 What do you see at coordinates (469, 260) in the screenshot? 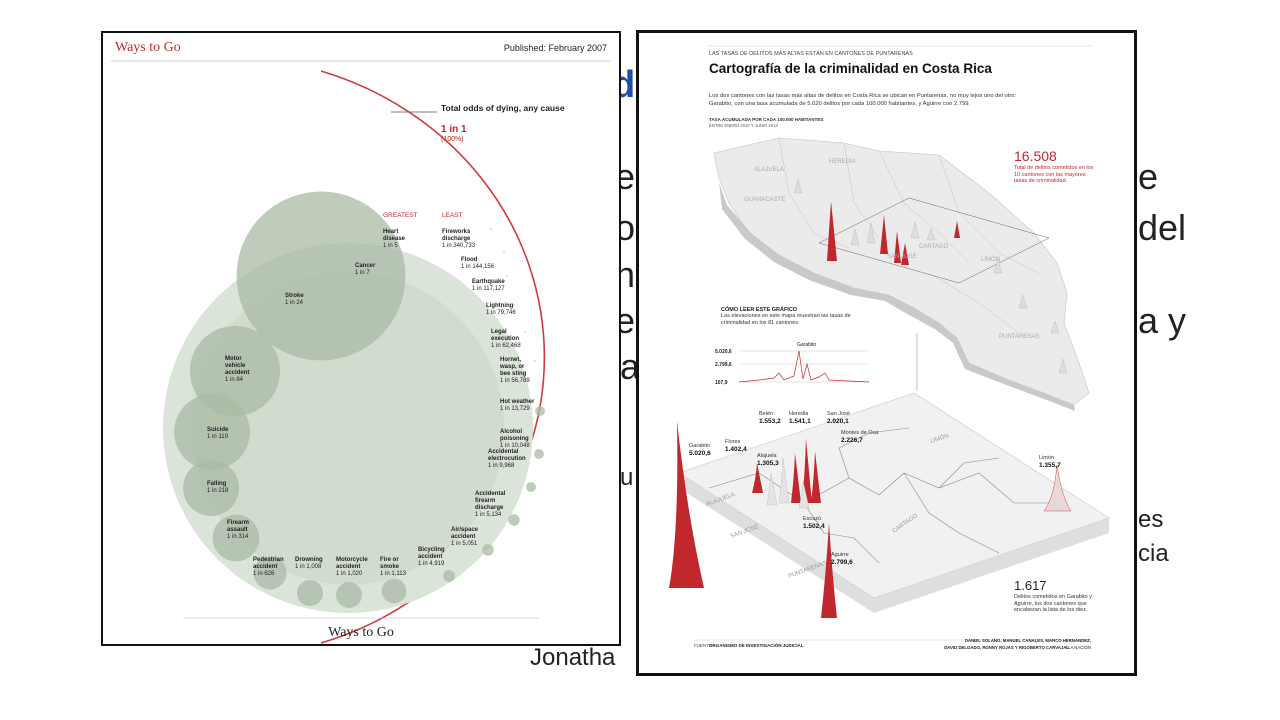
I see `cause-name: Flood` at bounding box center [469, 260].